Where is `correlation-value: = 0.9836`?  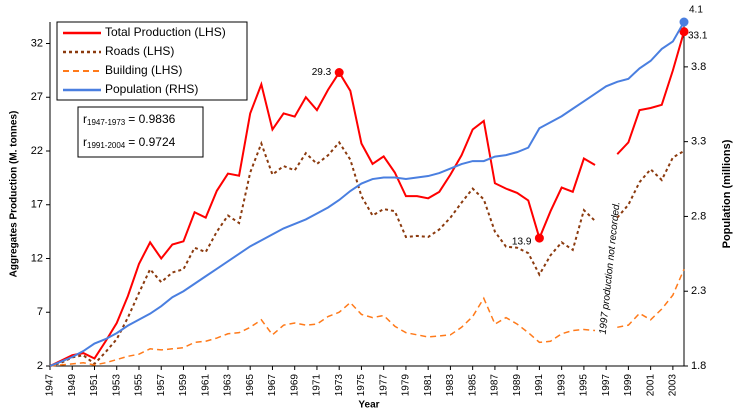
correlation-value: = 0.9836 is located at coordinates (151, 119).